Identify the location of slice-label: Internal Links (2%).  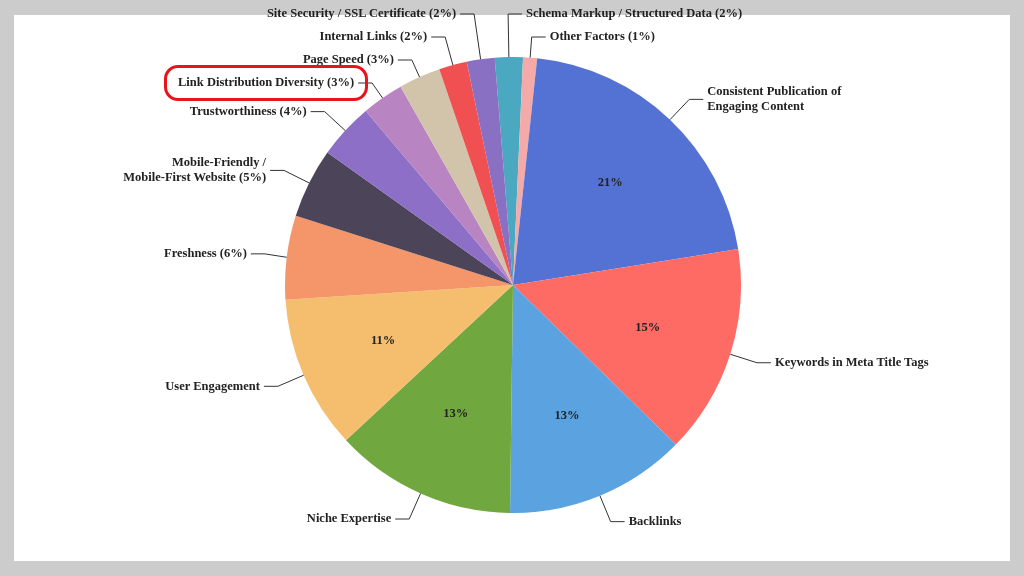
(373, 36).